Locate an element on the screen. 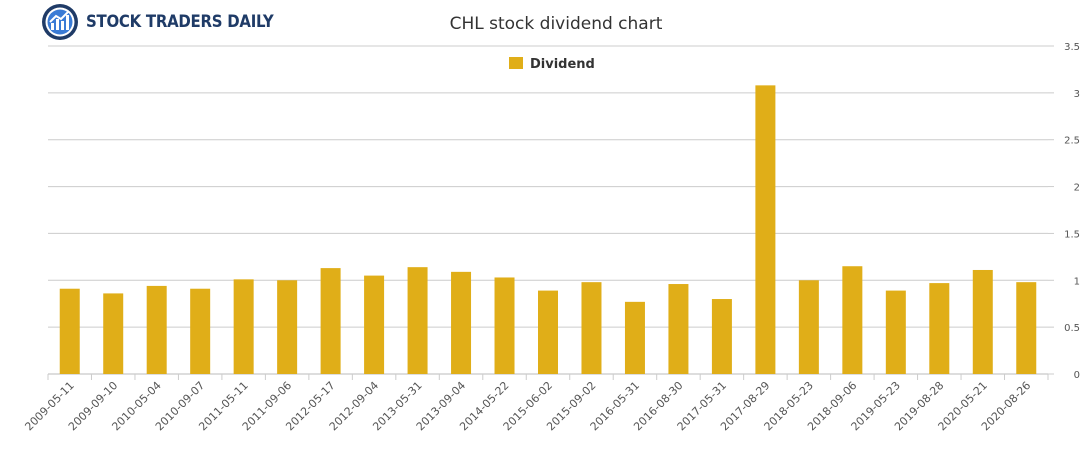 The height and width of the screenshot is (450, 1091). y-tick-label: 1 is located at coordinates (1077, 281).